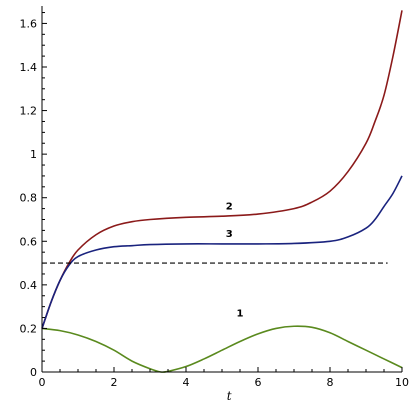  Describe the element at coordinates (229, 207) in the screenshot. I see `curve-label-2: 2` at that location.